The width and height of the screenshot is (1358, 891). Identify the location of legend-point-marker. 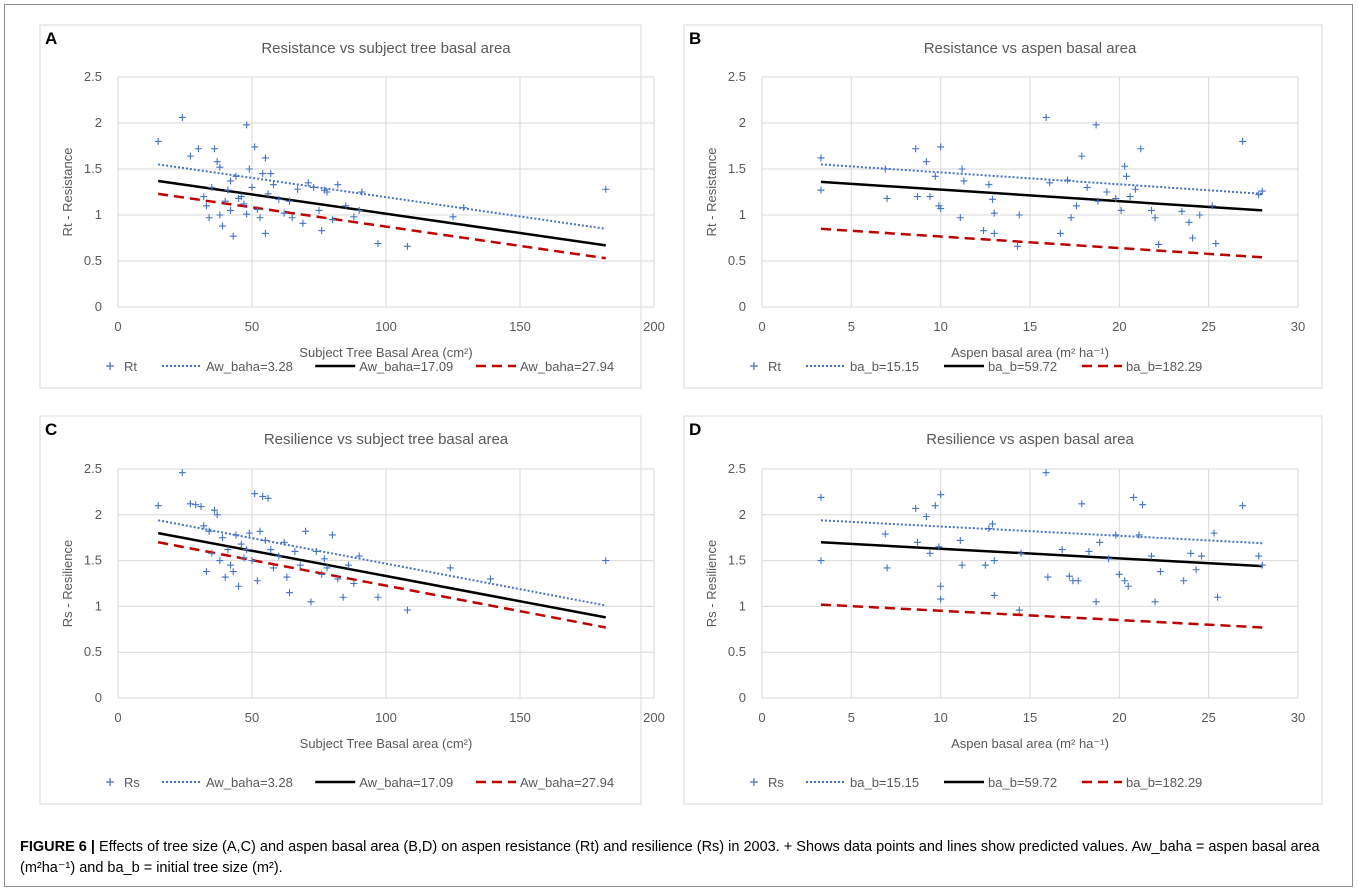
(754, 782).